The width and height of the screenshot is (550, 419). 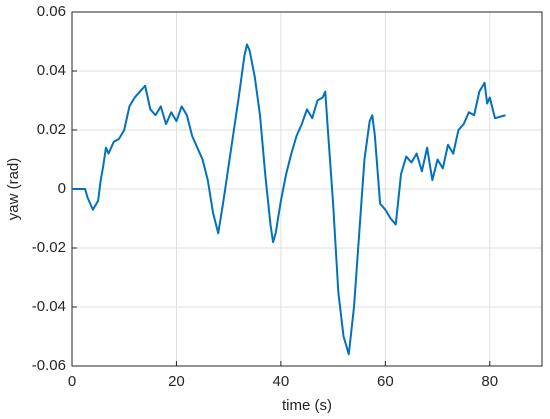 I want to click on y-tick-label: -0.06, so click(x=49, y=365).